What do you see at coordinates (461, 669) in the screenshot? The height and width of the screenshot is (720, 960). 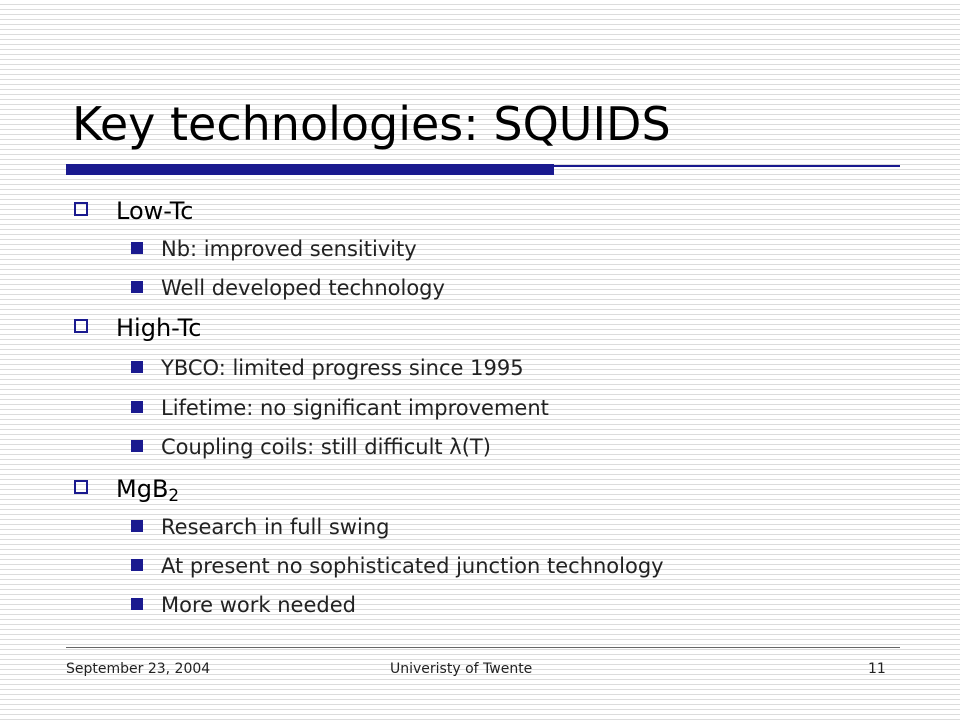 I see `footer-organization: Univeristy of Twente` at bounding box center [461, 669].